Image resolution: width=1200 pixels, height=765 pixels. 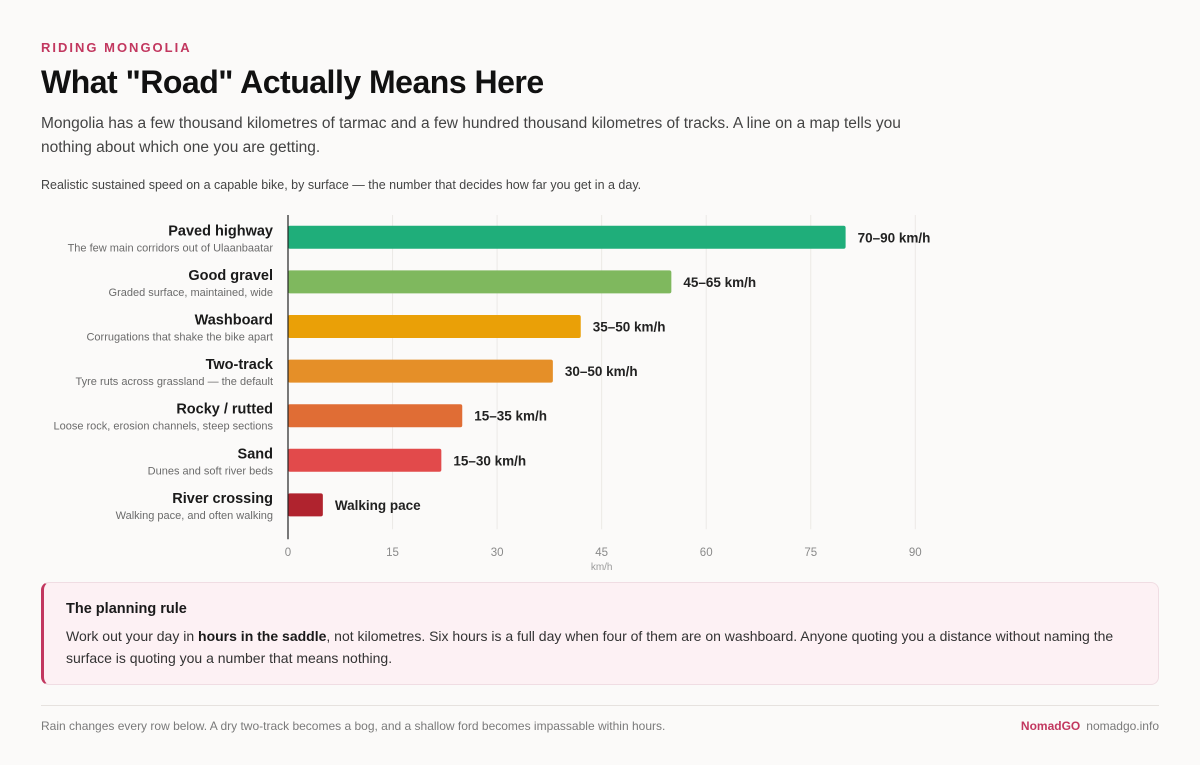 What do you see at coordinates (706, 553) in the screenshot?
I see `x-tick-label: 60` at bounding box center [706, 553].